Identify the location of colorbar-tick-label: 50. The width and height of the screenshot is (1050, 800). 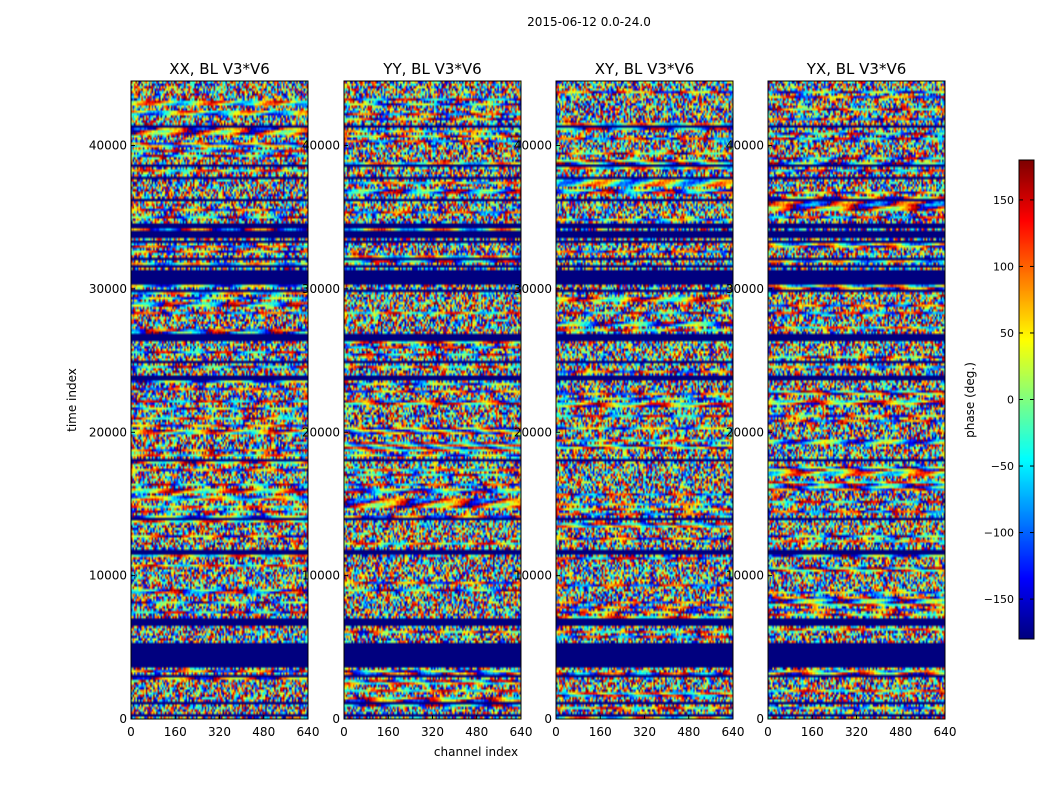
(1007, 333).